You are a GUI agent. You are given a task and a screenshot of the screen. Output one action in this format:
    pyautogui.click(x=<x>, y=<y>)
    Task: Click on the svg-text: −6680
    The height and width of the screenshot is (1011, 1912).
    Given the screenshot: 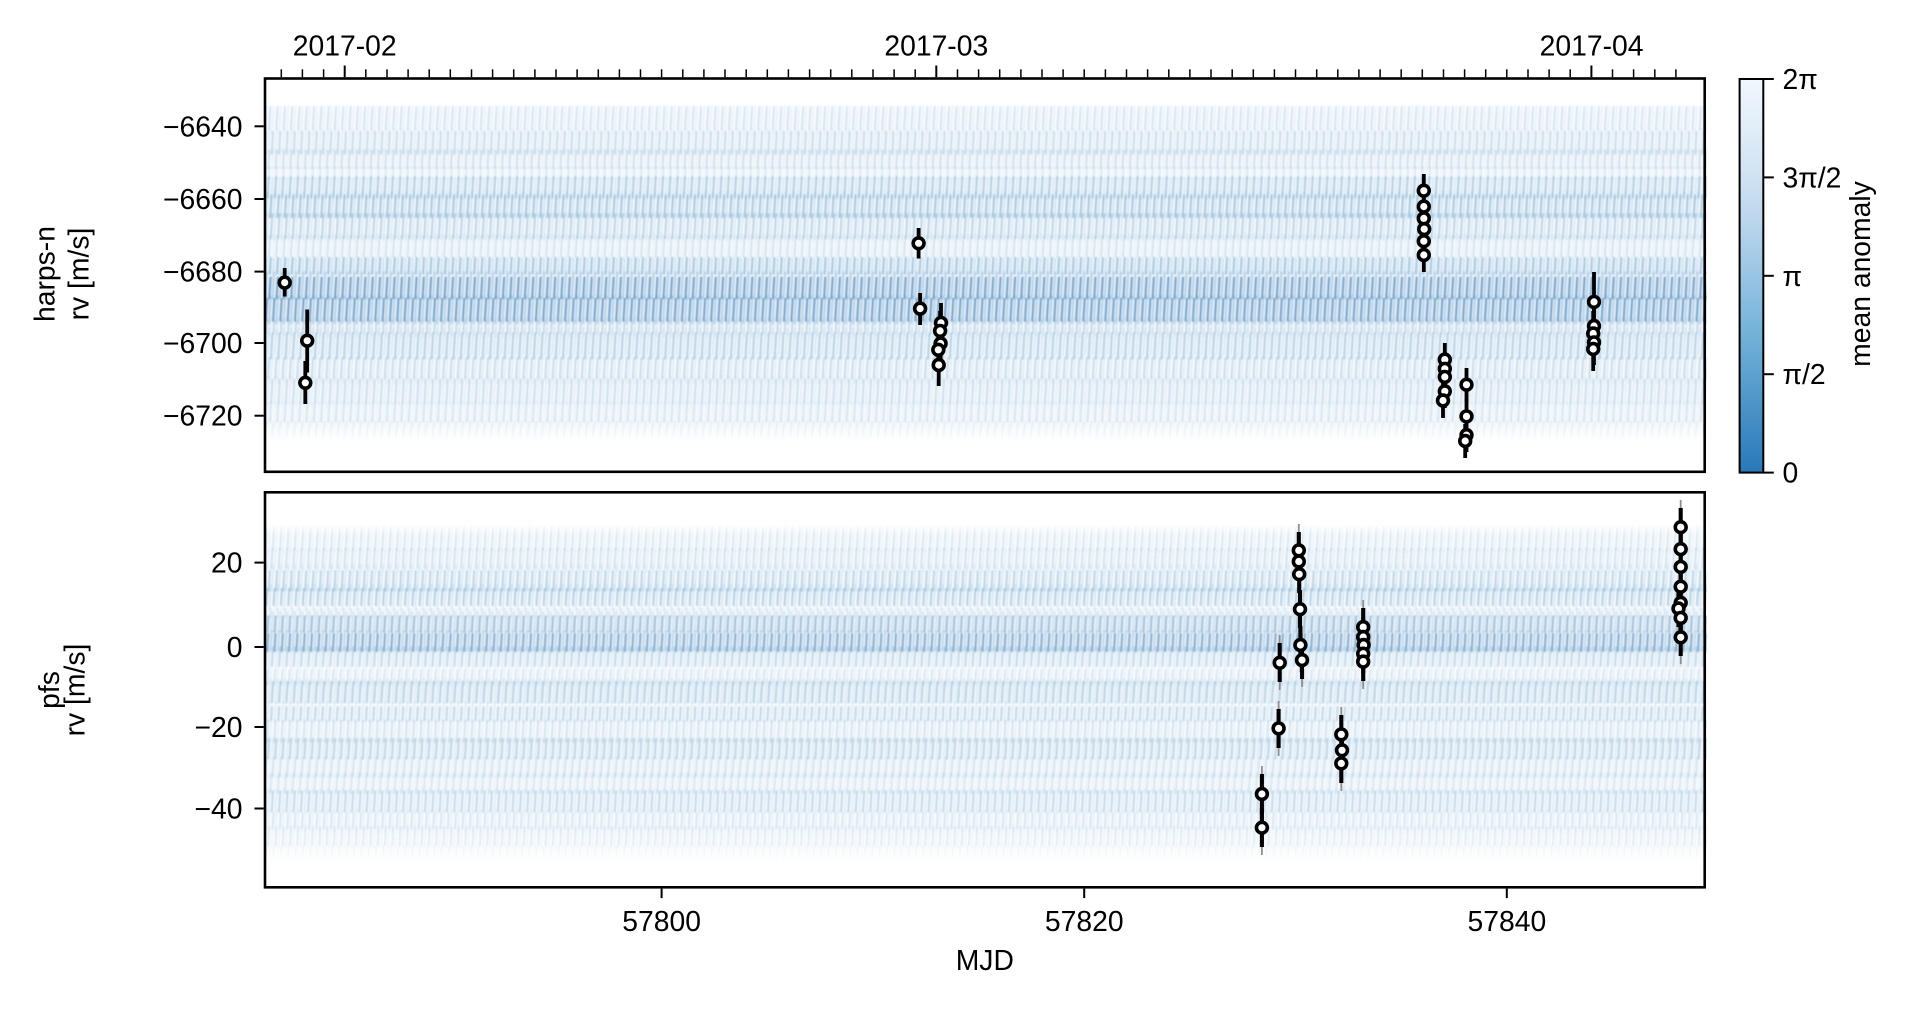 What is the action you would take?
    pyautogui.click(x=202, y=272)
    